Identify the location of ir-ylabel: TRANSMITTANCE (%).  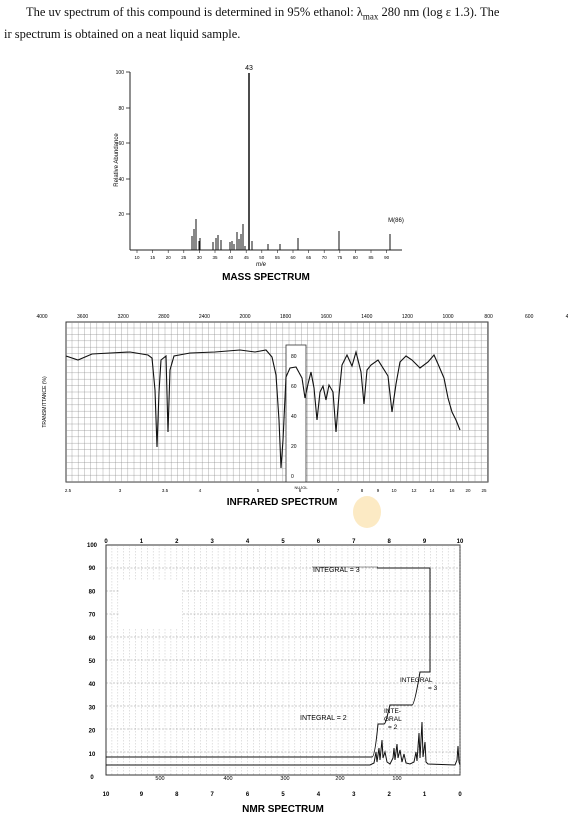
(45, 402).